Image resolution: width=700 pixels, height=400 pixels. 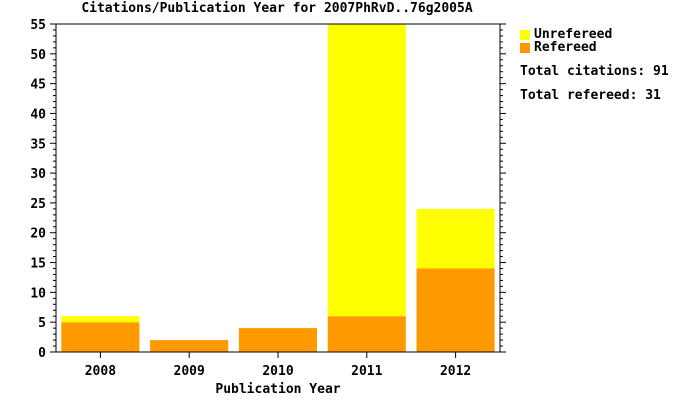 I want to click on legend-item-unrefereed: Unrefereed, so click(x=566, y=34).